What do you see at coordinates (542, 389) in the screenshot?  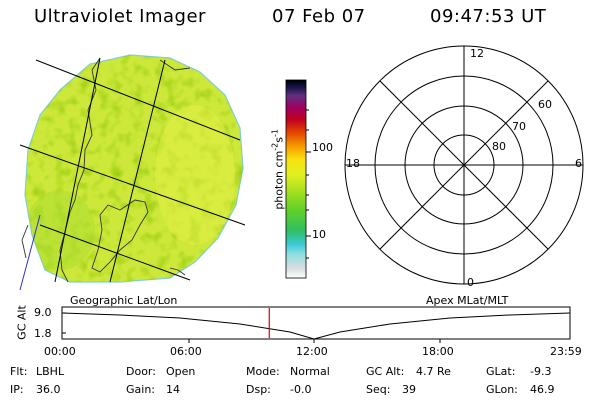 I see `glon-value: 46.9` at bounding box center [542, 389].